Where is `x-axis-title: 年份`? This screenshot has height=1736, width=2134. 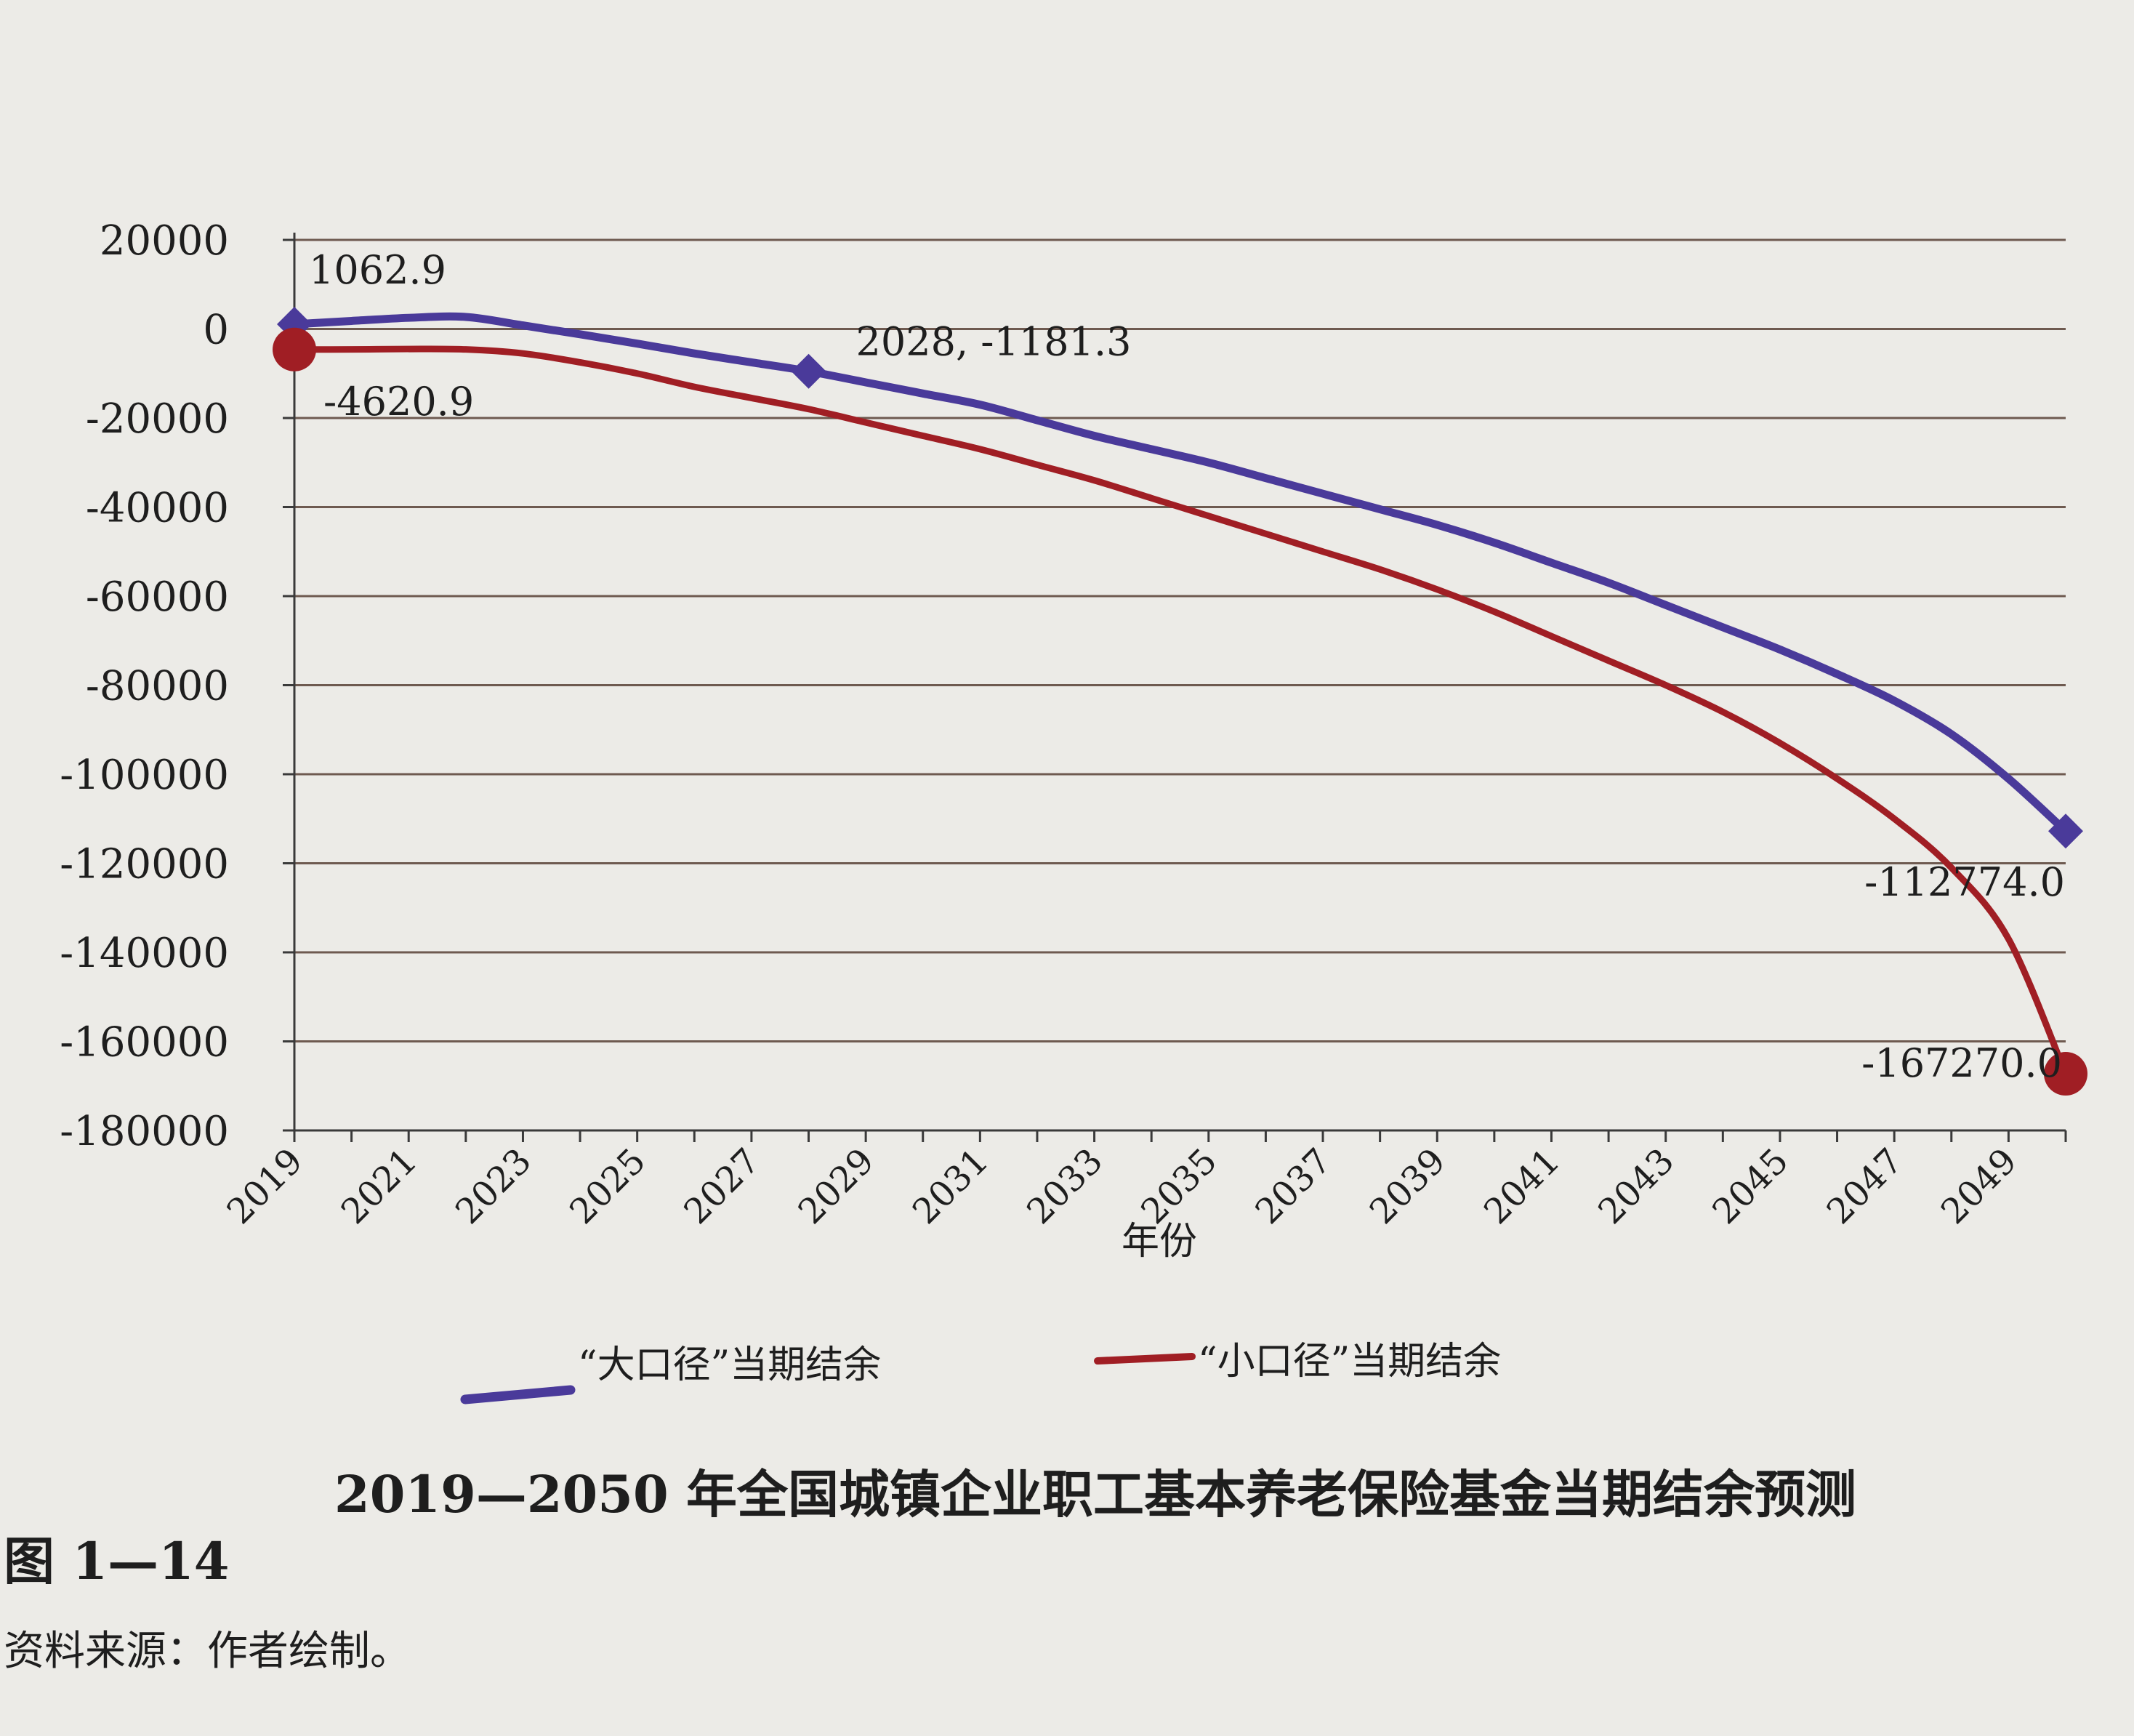
x-axis-title: 年份 is located at coordinates (1159, 1241).